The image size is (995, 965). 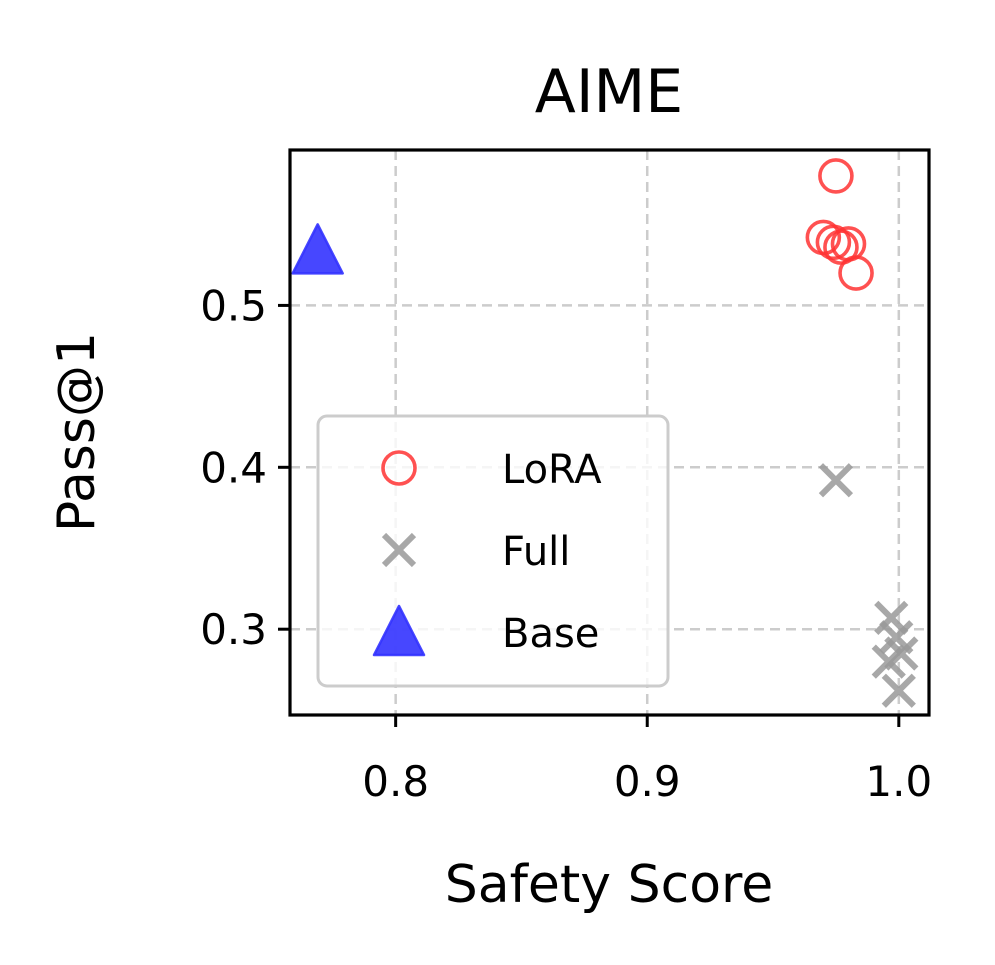 What do you see at coordinates (233, 629) in the screenshot?
I see `y-tick-label: 0.3` at bounding box center [233, 629].